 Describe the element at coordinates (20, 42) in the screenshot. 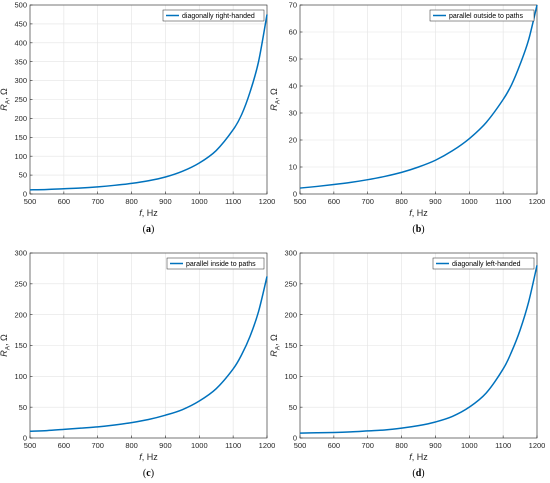

I see `y-tick-label: 400` at that location.